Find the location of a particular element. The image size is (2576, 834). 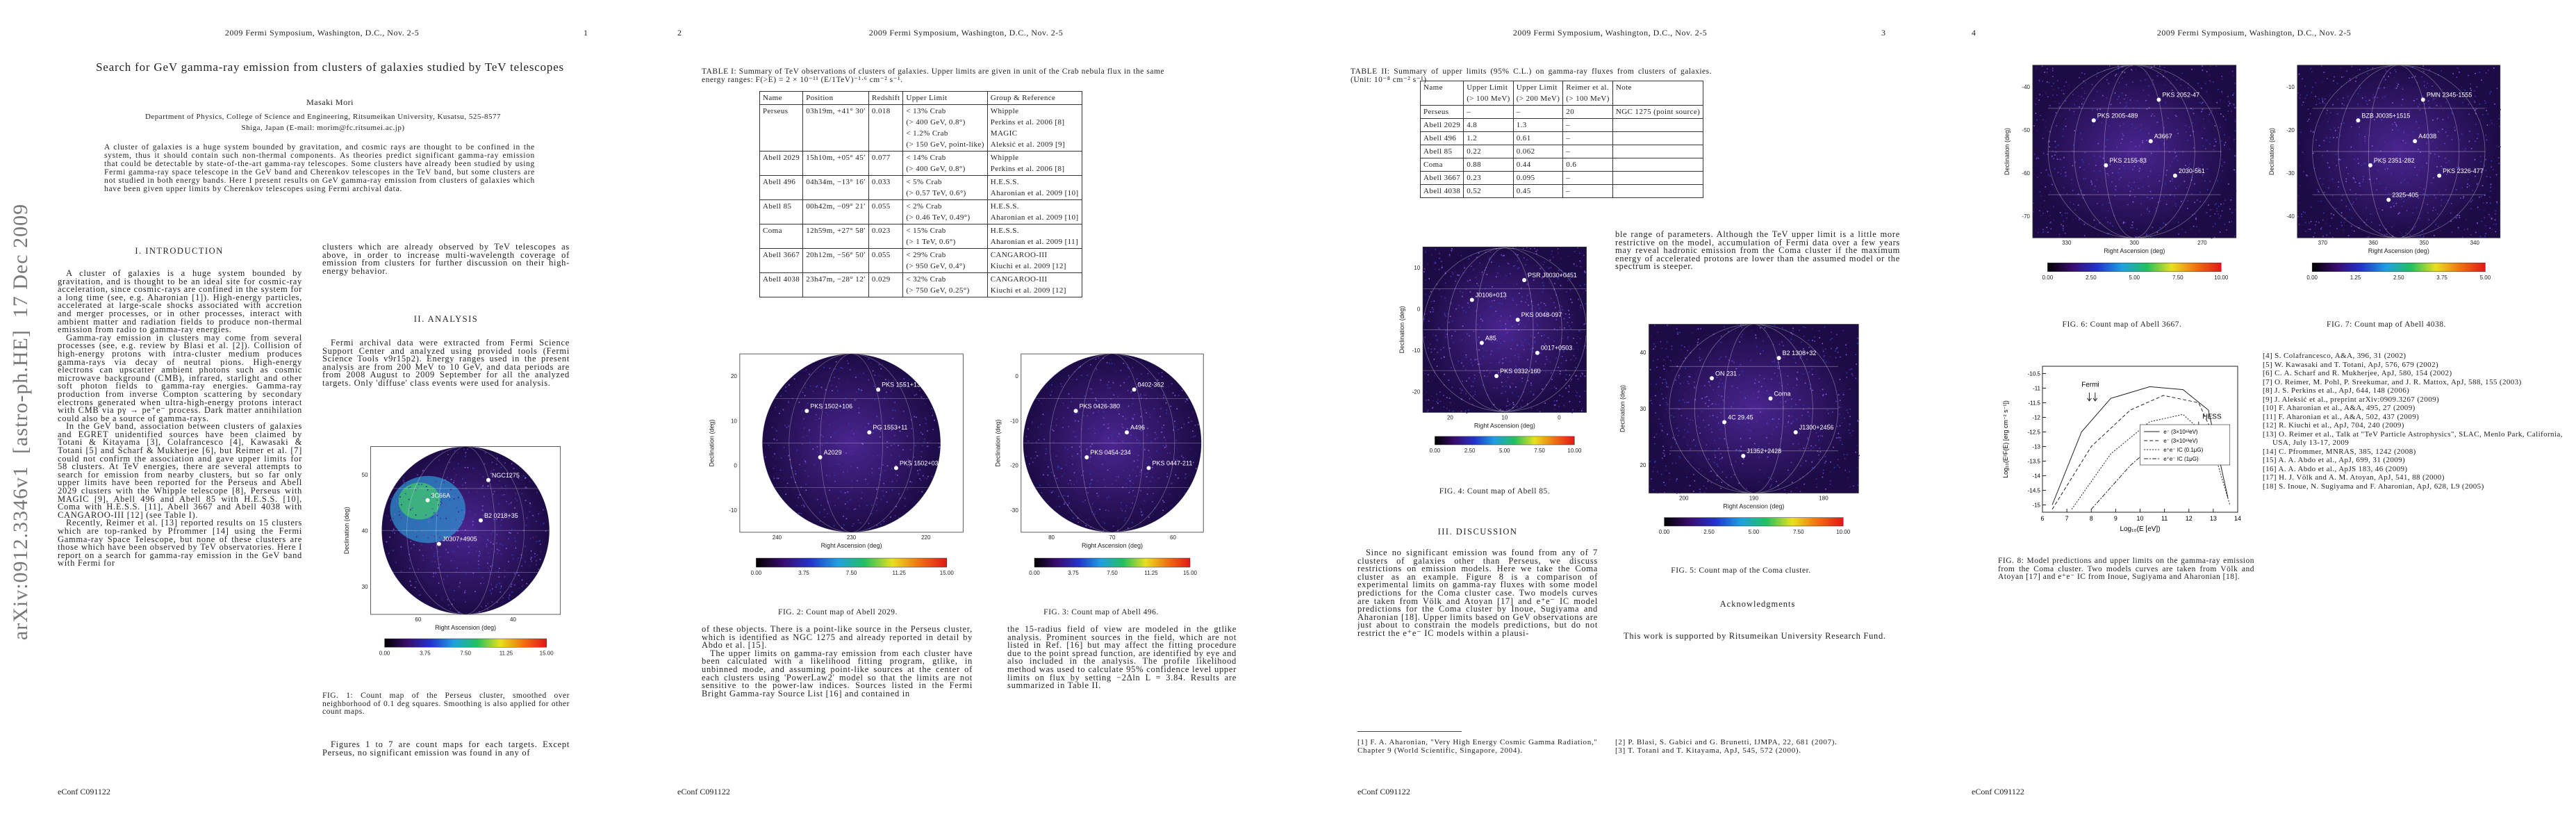

y-tick-label: -12 is located at coordinates (2036, 418).